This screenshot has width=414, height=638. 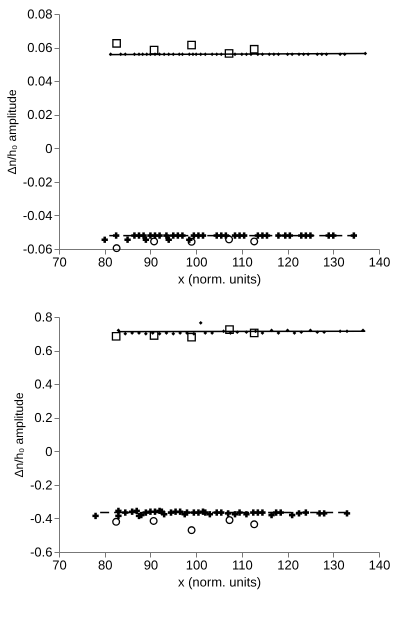 What do you see at coordinates (41, 484) in the screenshot?
I see `y-tick-label: -0.2` at bounding box center [41, 484].